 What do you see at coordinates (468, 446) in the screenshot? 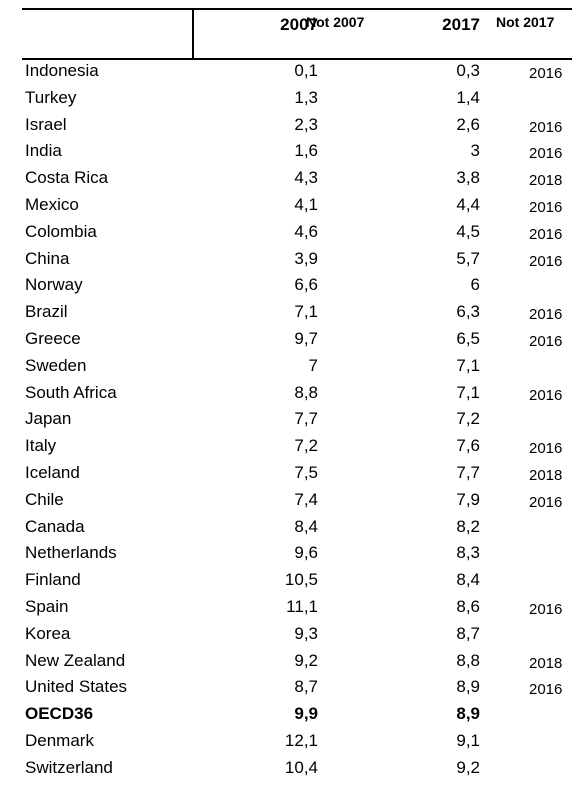
I see `value-2017-cell: 7,6` at bounding box center [468, 446].